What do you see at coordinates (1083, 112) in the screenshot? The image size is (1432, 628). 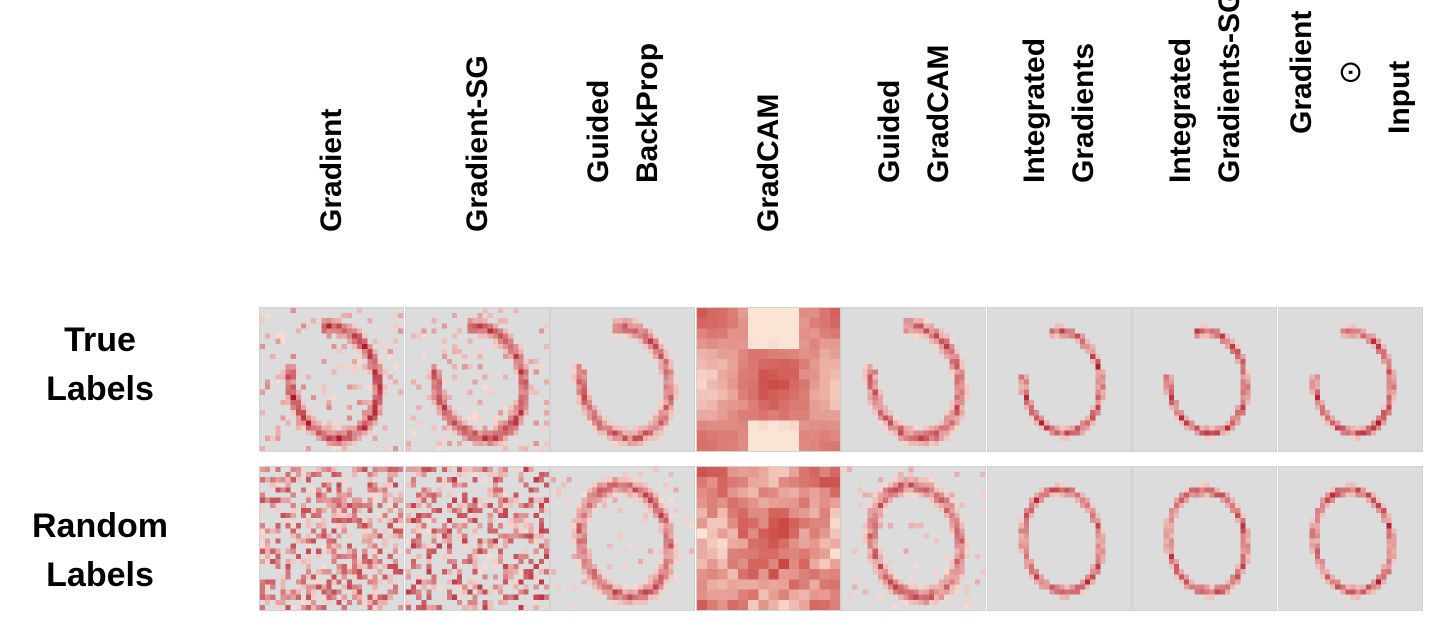 I see `column-header-line: Gradients` at bounding box center [1083, 112].